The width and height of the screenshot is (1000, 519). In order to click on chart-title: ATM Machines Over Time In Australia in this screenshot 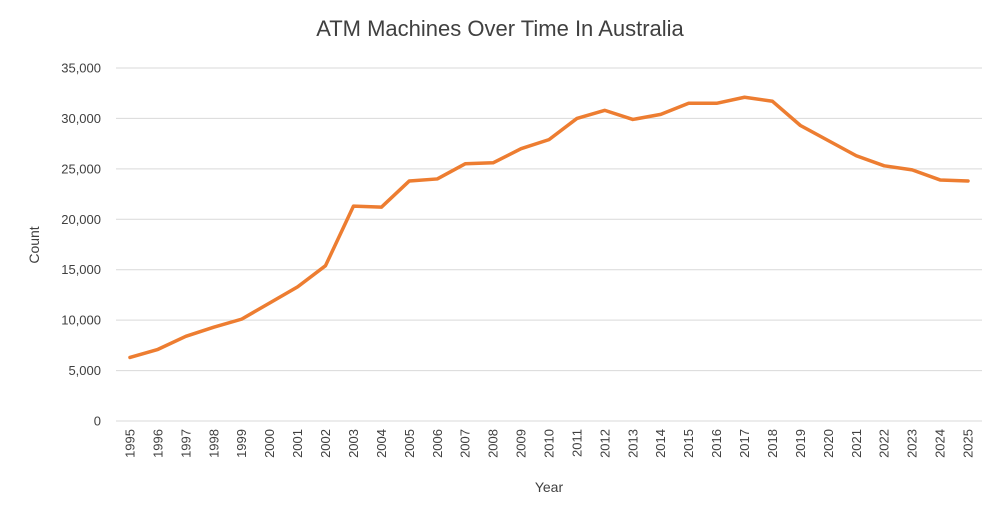, I will do `click(500, 28)`.